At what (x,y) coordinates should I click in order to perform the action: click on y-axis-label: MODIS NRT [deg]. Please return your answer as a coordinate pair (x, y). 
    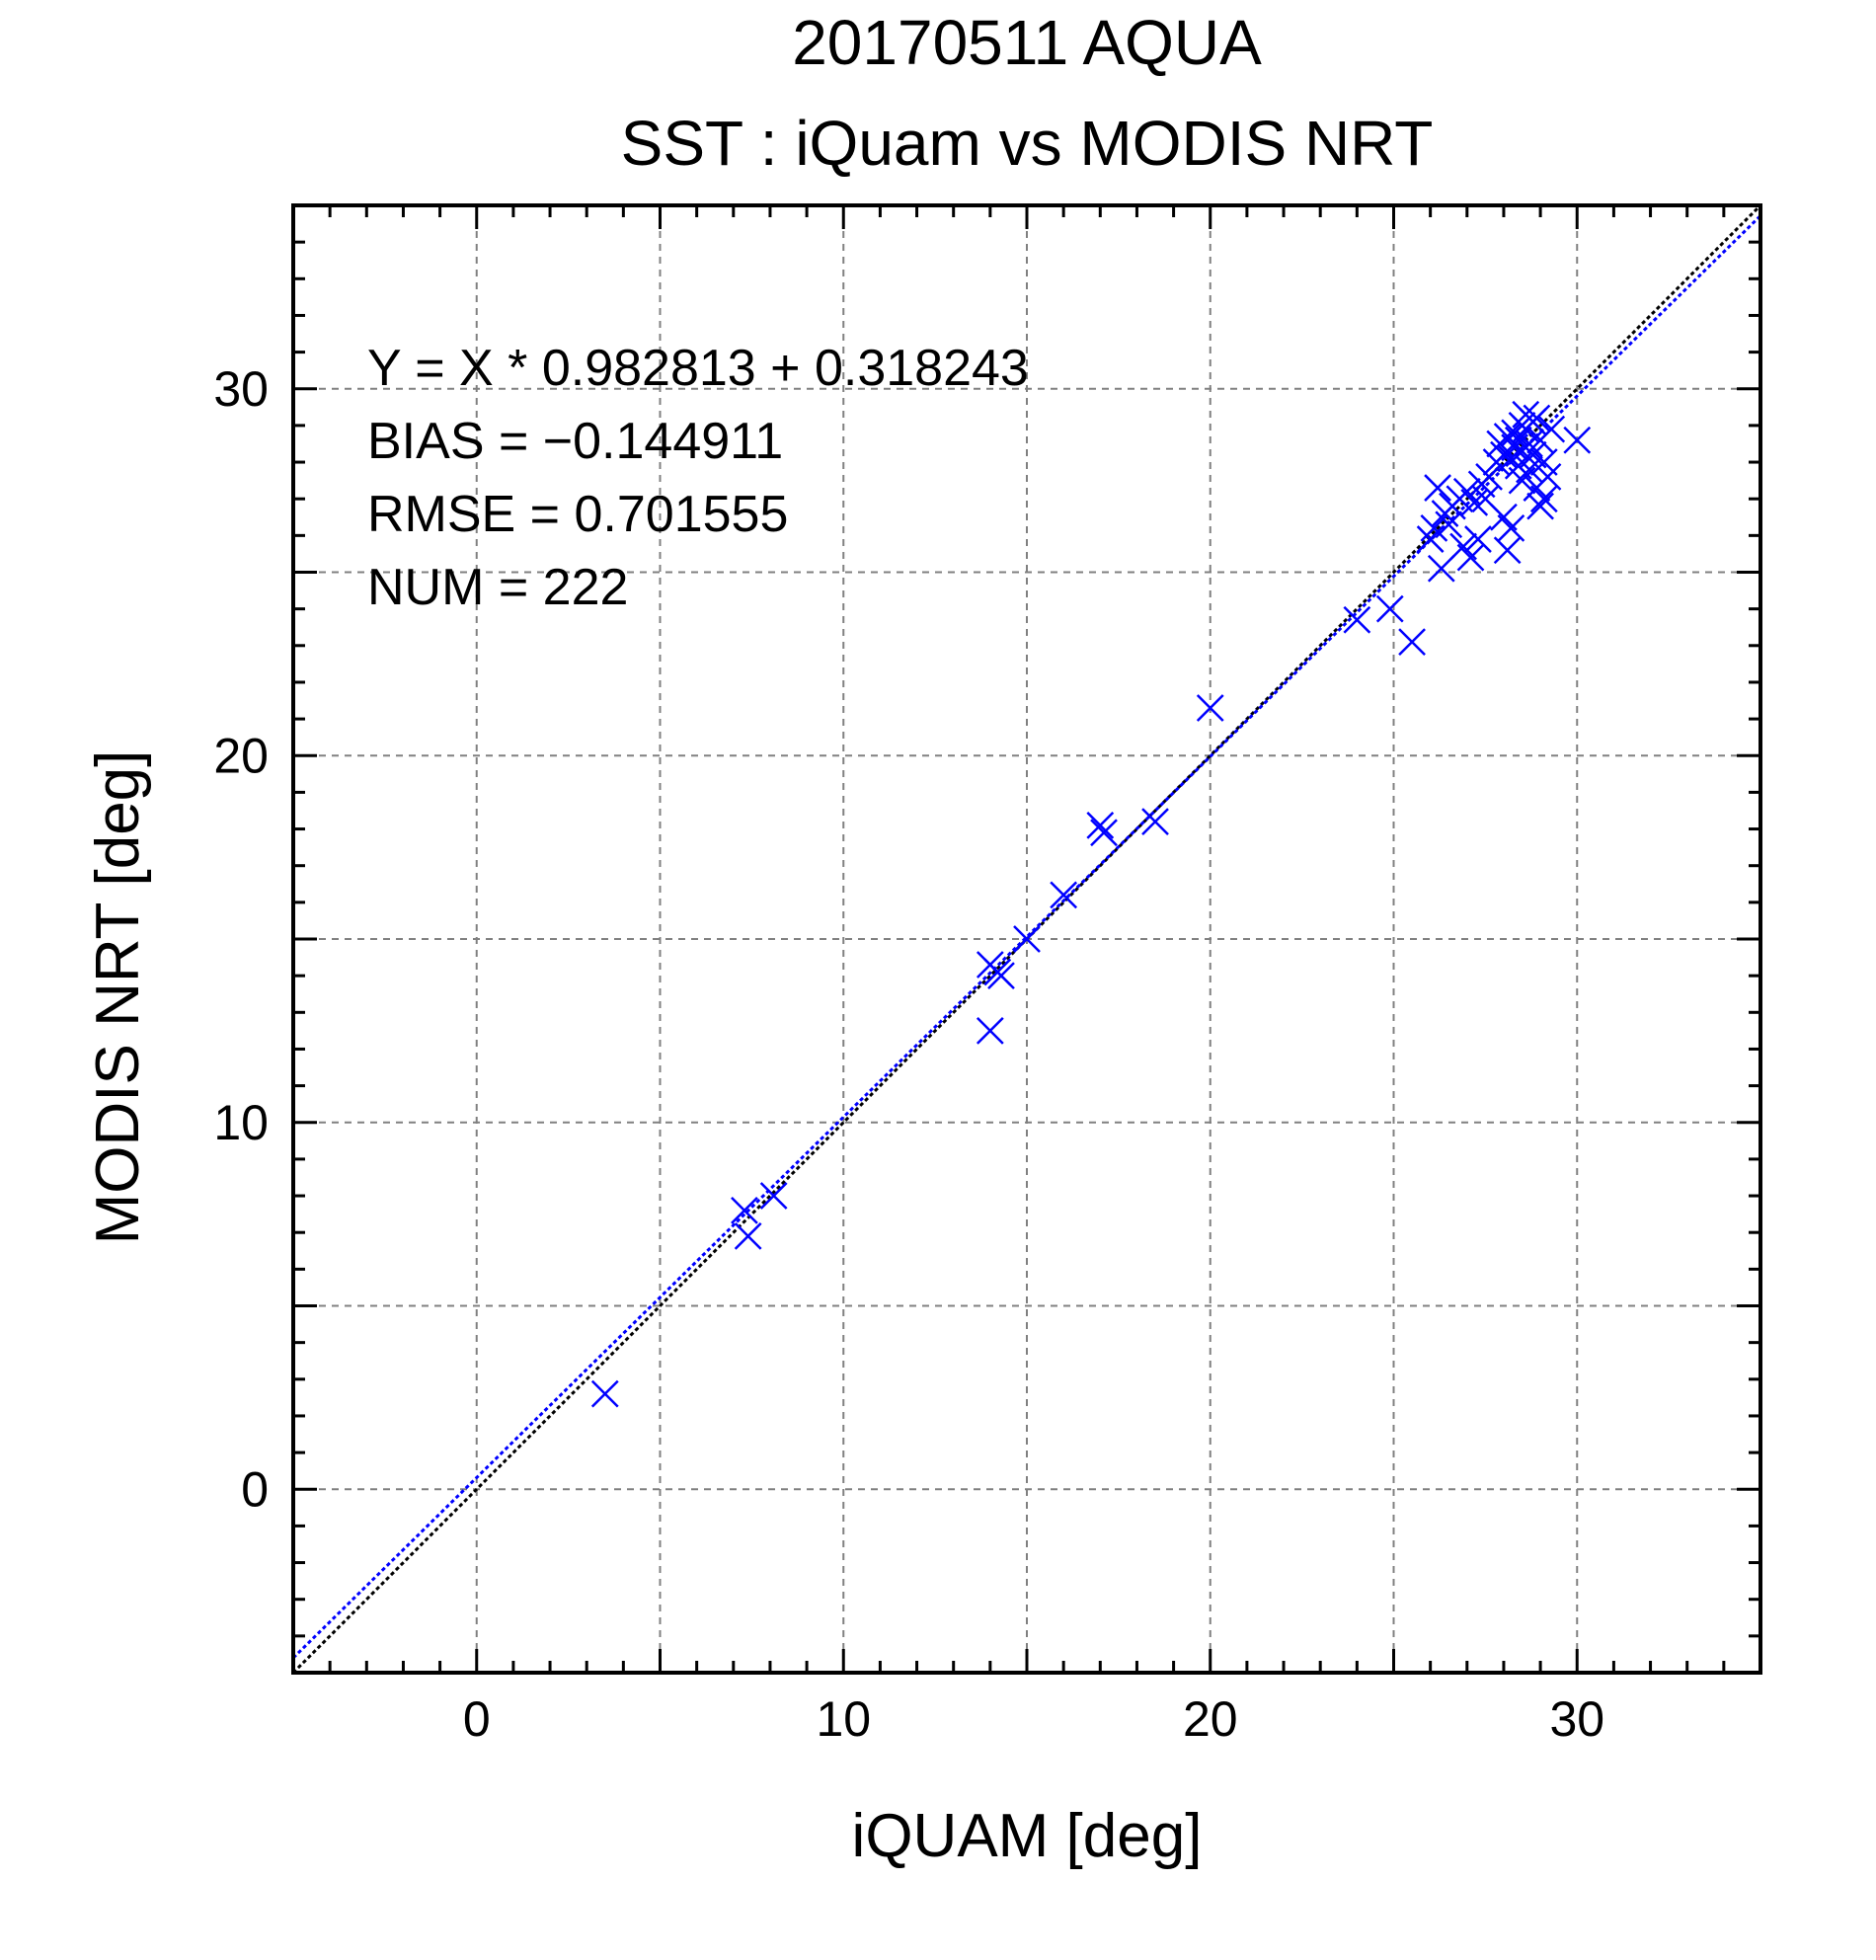
    Looking at the image, I should click on (118, 997).